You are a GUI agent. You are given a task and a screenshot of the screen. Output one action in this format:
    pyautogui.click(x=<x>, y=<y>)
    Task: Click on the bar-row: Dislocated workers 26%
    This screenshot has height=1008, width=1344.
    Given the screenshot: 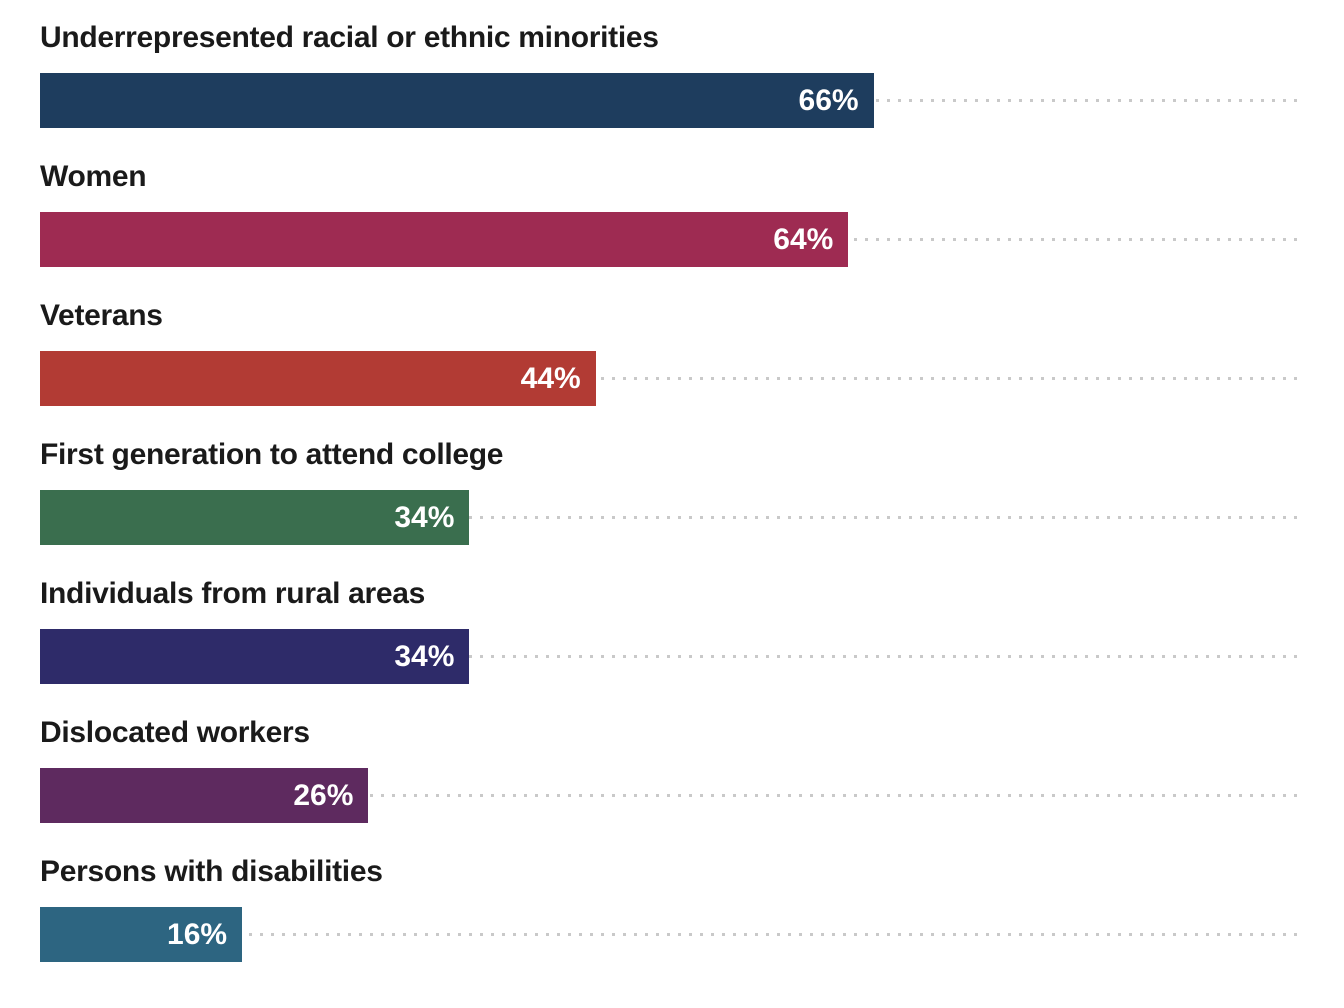 What is the action you would take?
    pyautogui.click(x=671, y=782)
    